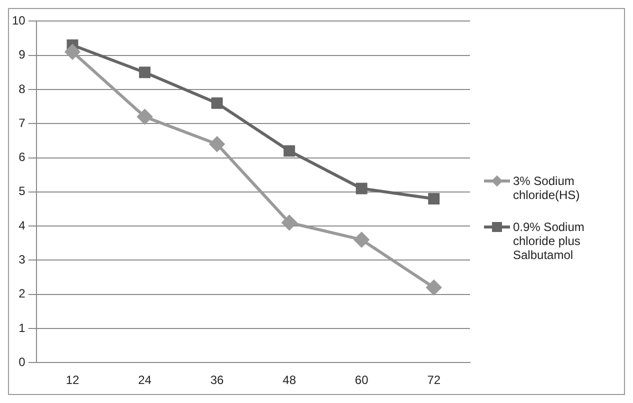 The image size is (633, 403). Describe the element at coordinates (73, 380) in the screenshot. I see `x-tick-label: 12` at that location.